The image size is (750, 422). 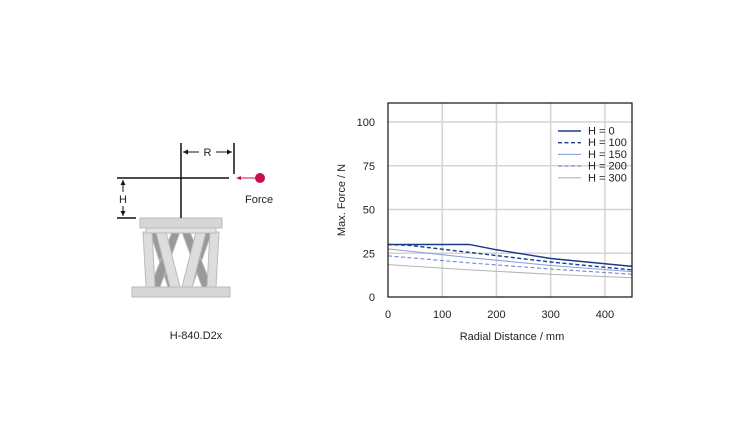 I want to click on x-axis-label: Radial Distance / mm, so click(x=512, y=337).